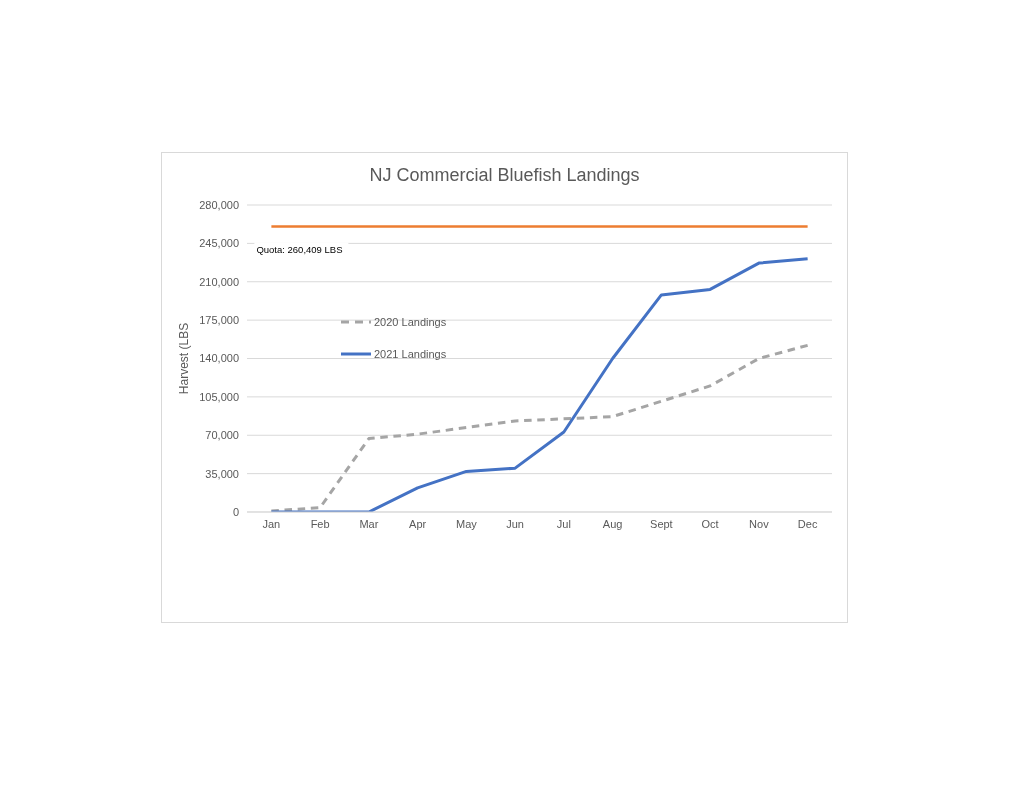 This screenshot has width=1024, height=791. Describe the element at coordinates (710, 523) in the screenshot. I see `x-tick-label: Oct` at that location.